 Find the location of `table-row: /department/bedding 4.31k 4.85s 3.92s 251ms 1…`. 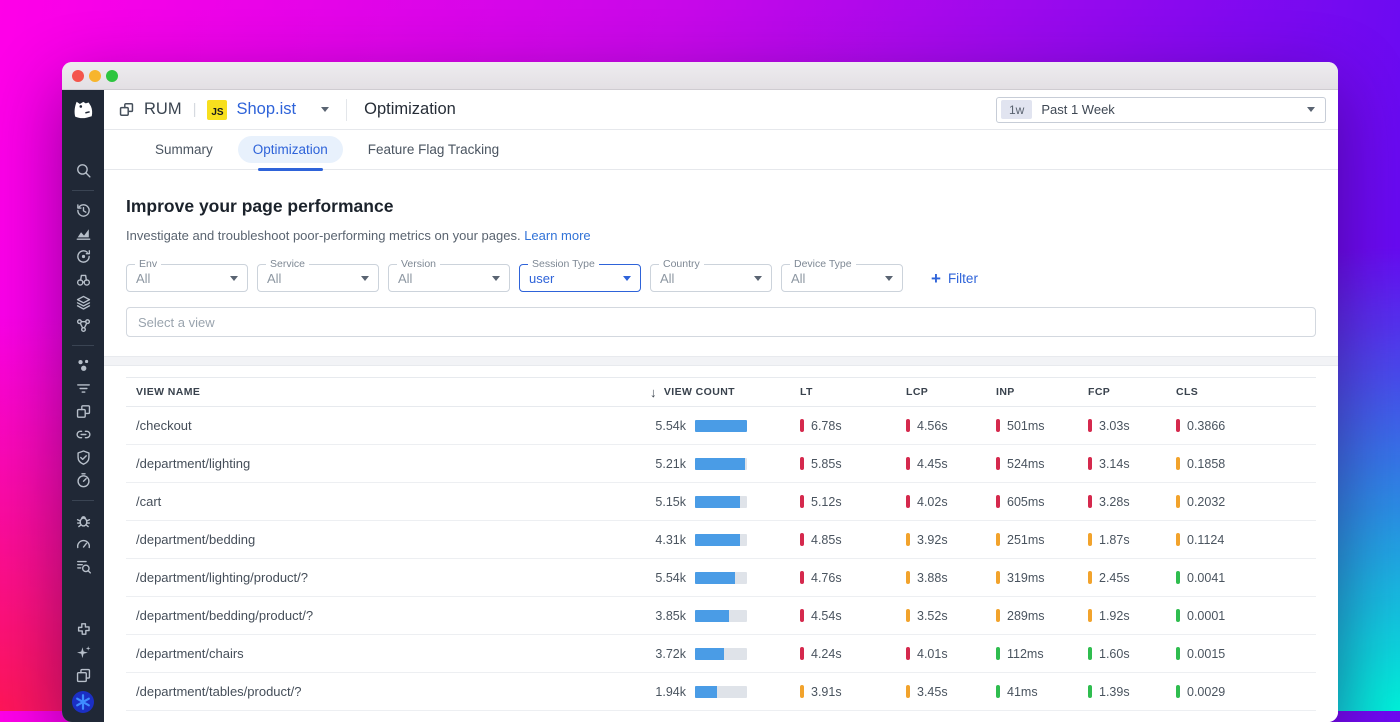

table-row: /department/bedding 4.31k 4.85s 3.92s 251ms 1… is located at coordinates (721, 540).